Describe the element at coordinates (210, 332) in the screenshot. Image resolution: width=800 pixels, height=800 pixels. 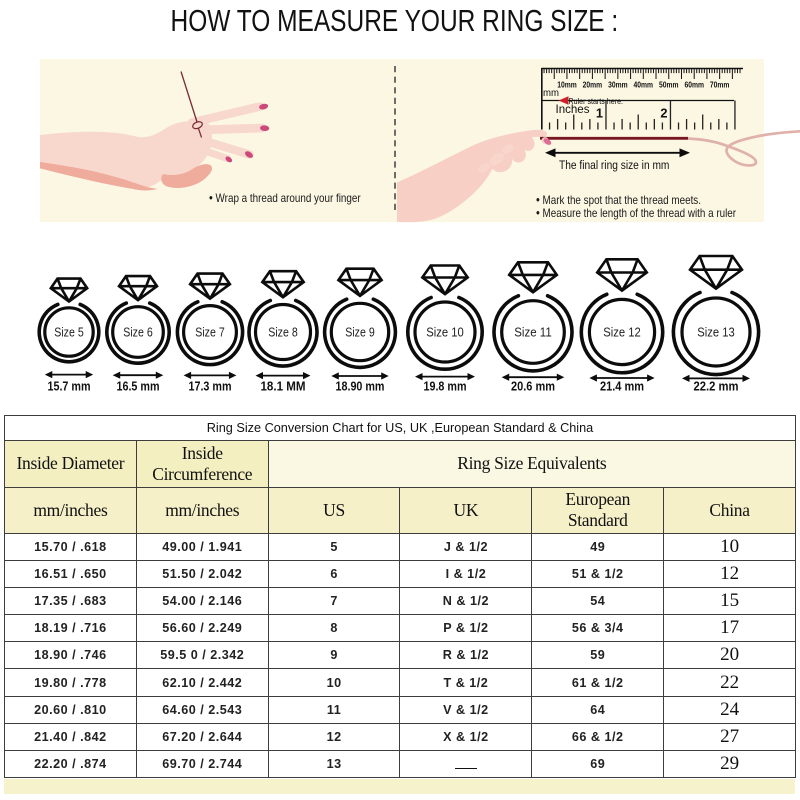
I see `svg-text: Size 7` at that location.